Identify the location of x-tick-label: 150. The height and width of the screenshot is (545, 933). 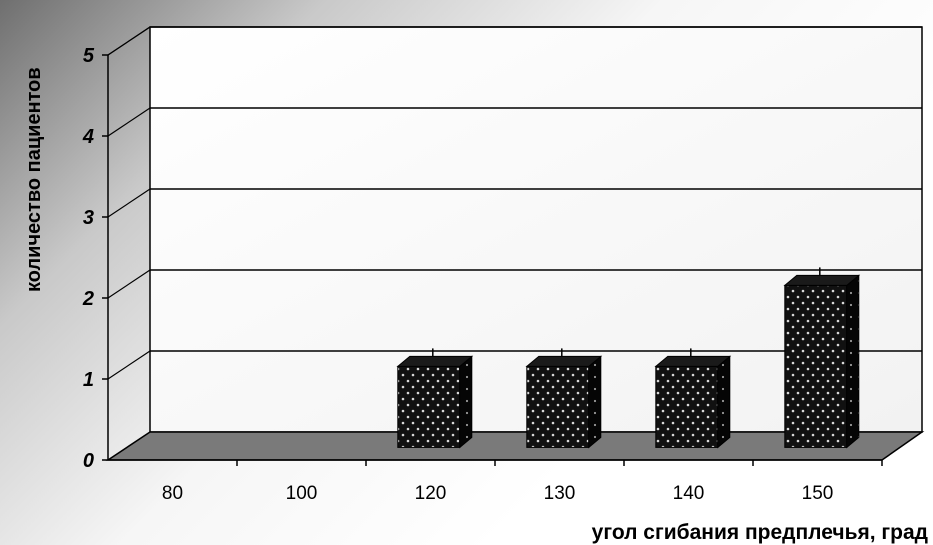
(818, 493).